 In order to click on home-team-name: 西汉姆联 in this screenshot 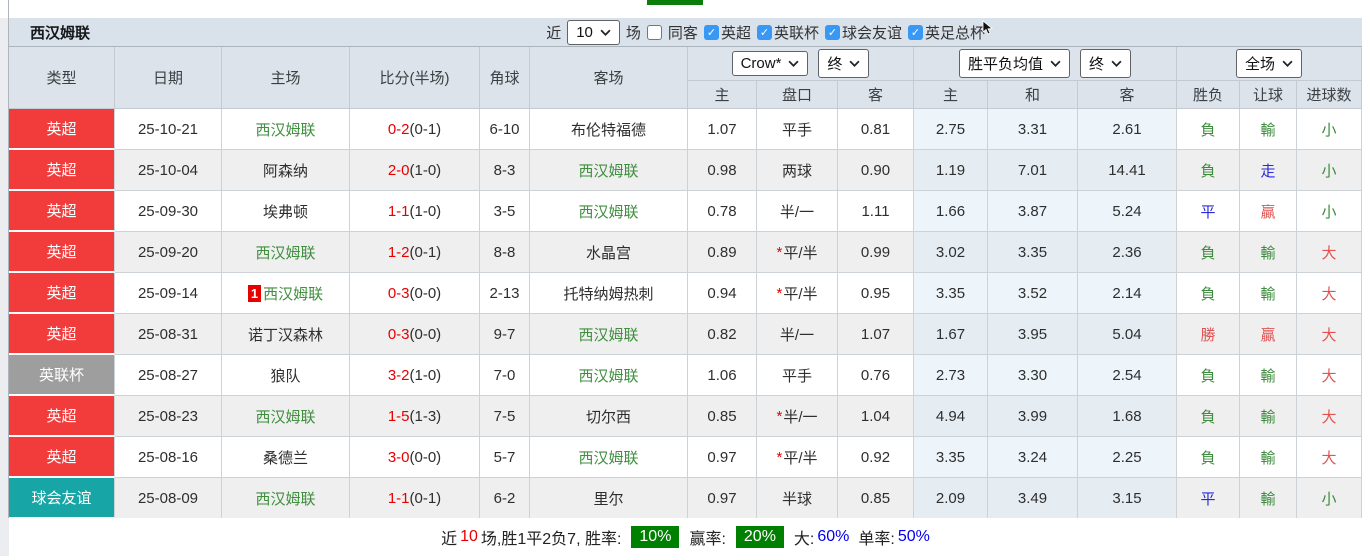, I will do `click(293, 294)`.